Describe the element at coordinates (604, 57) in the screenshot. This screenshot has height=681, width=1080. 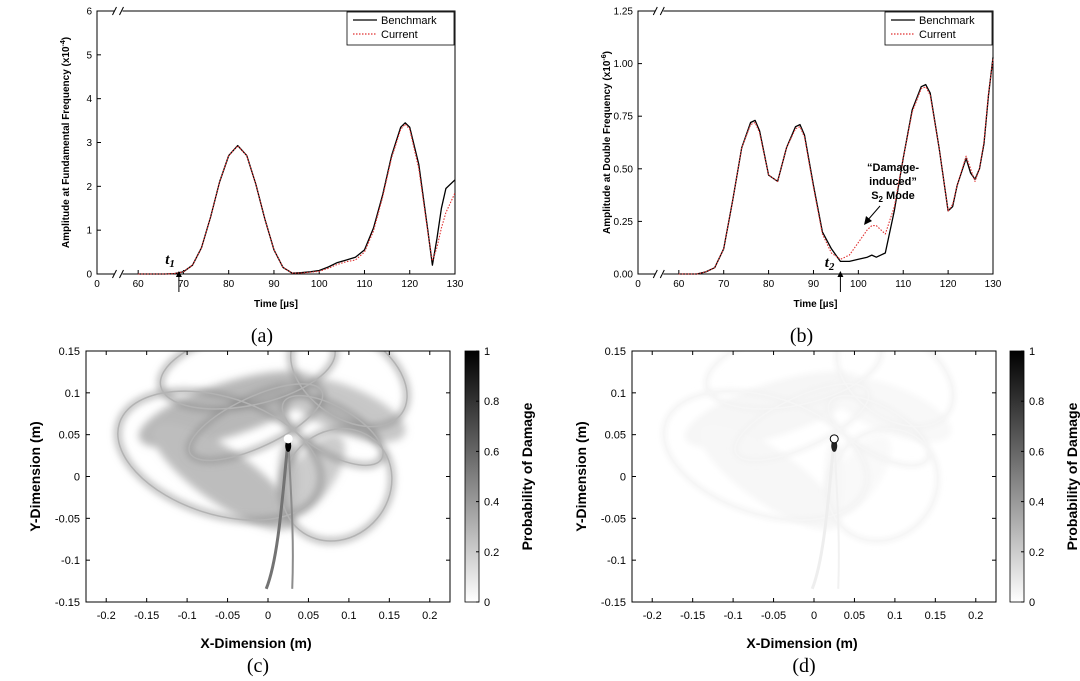
I see `y-axis-label-exponent: -6` at that location.